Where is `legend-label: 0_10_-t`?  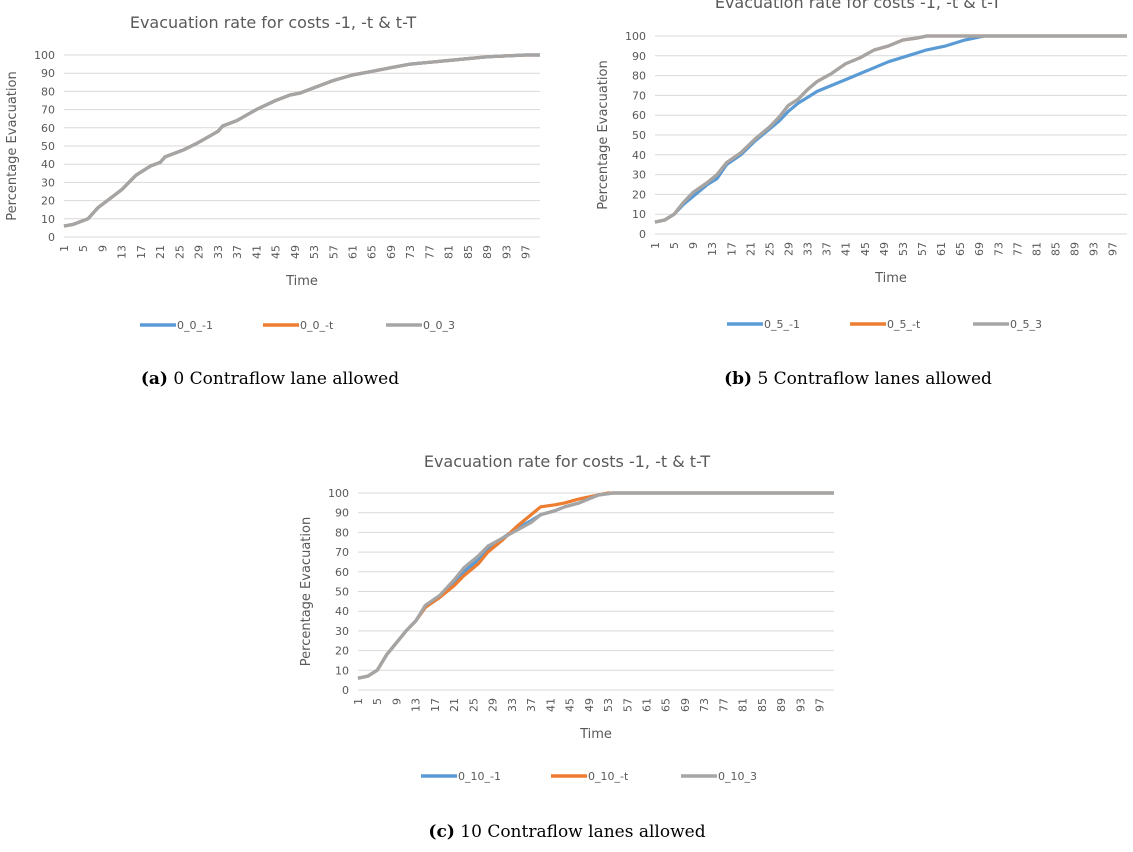 legend-label: 0_10_-t is located at coordinates (608, 776).